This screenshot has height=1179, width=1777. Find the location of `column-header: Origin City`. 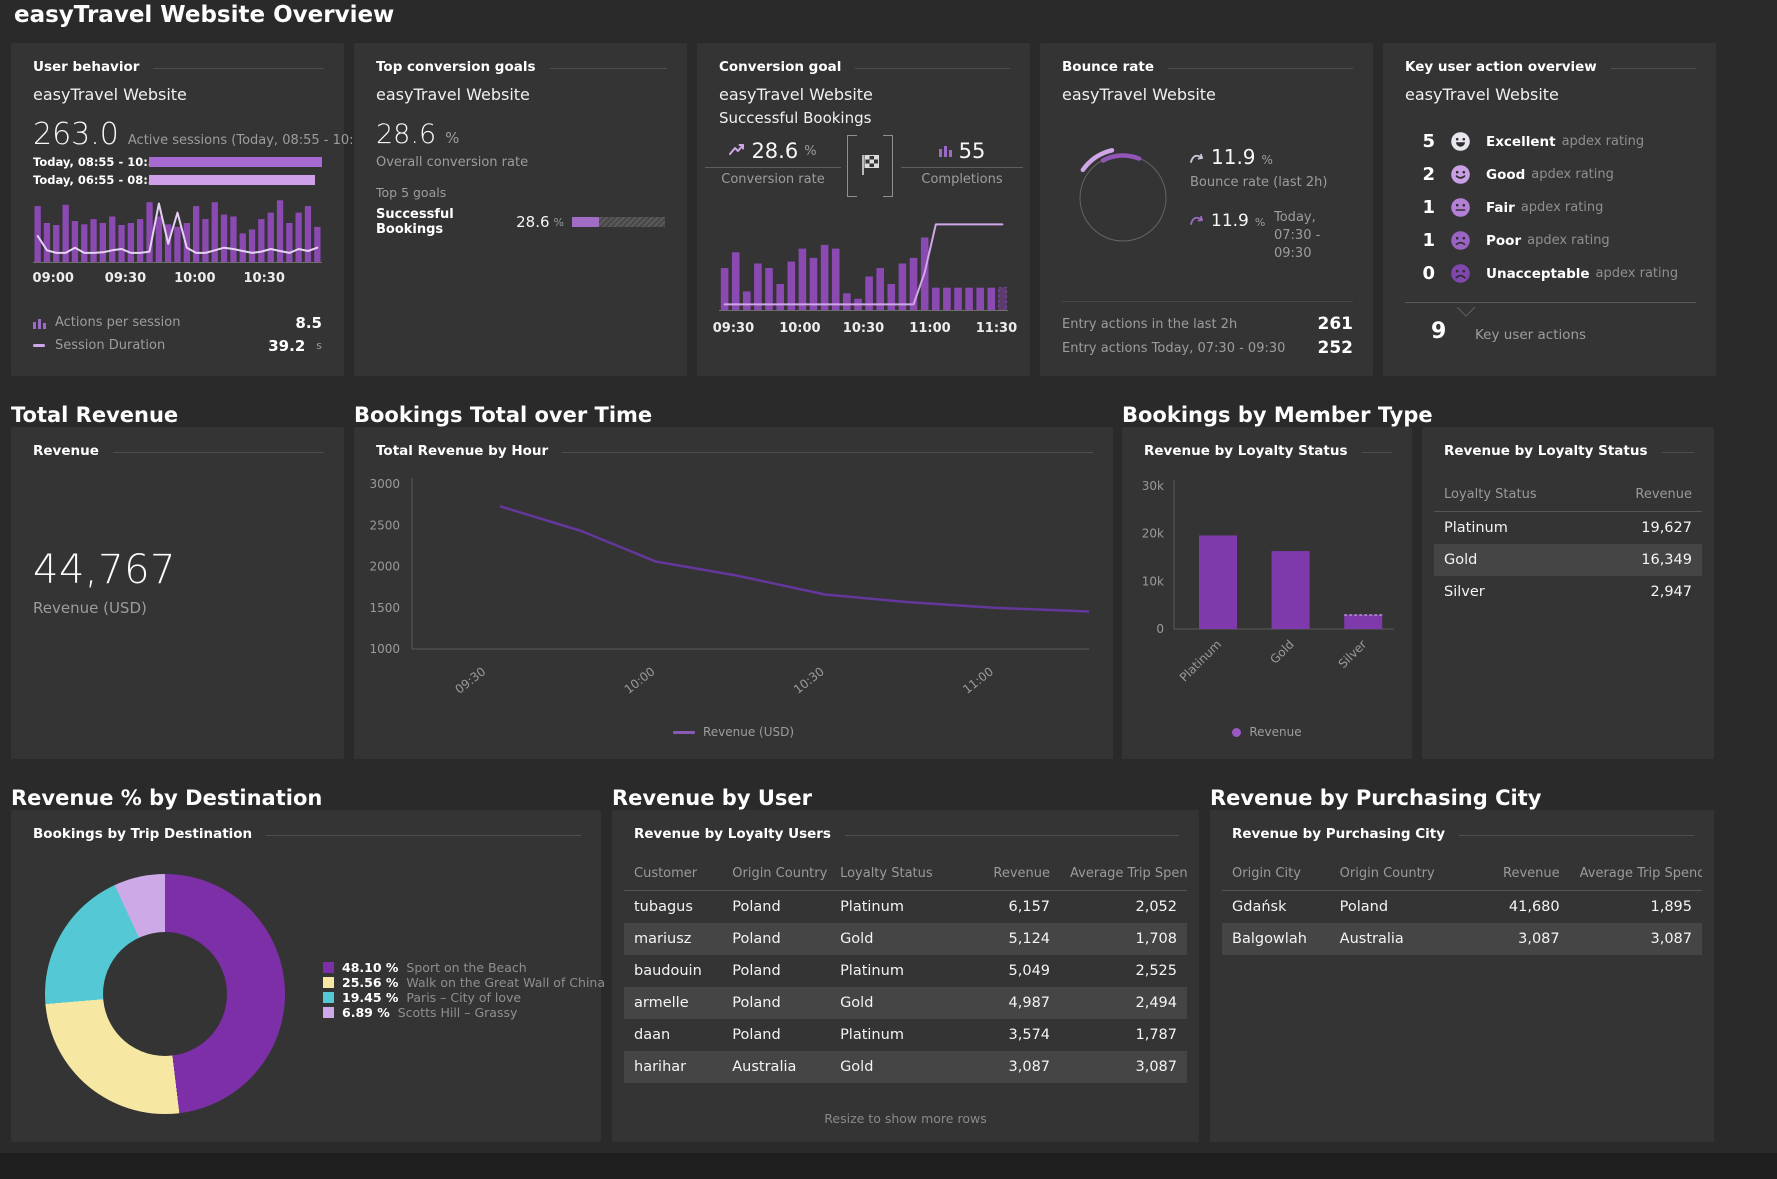

column-header: Origin City is located at coordinates (1276, 874).